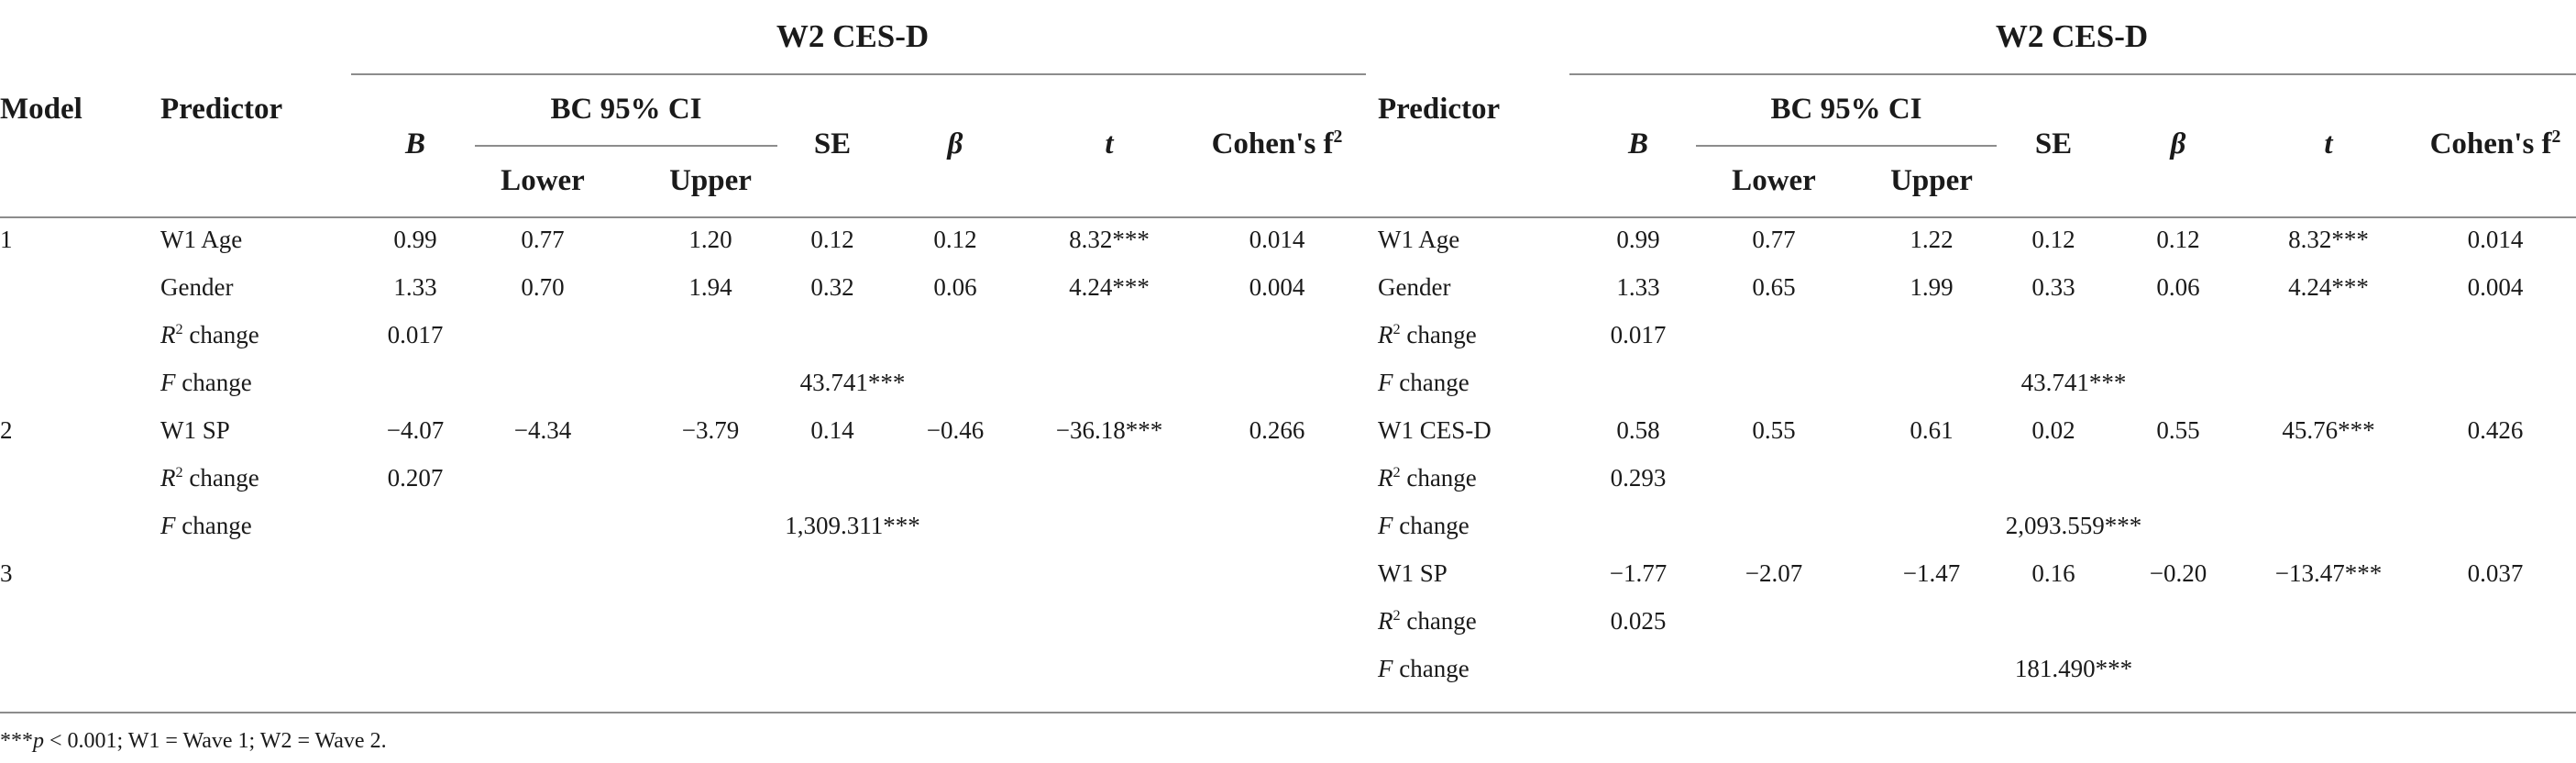 The width and height of the screenshot is (2576, 763). What do you see at coordinates (415, 144) in the screenshot?
I see `header-b-left: B` at bounding box center [415, 144].